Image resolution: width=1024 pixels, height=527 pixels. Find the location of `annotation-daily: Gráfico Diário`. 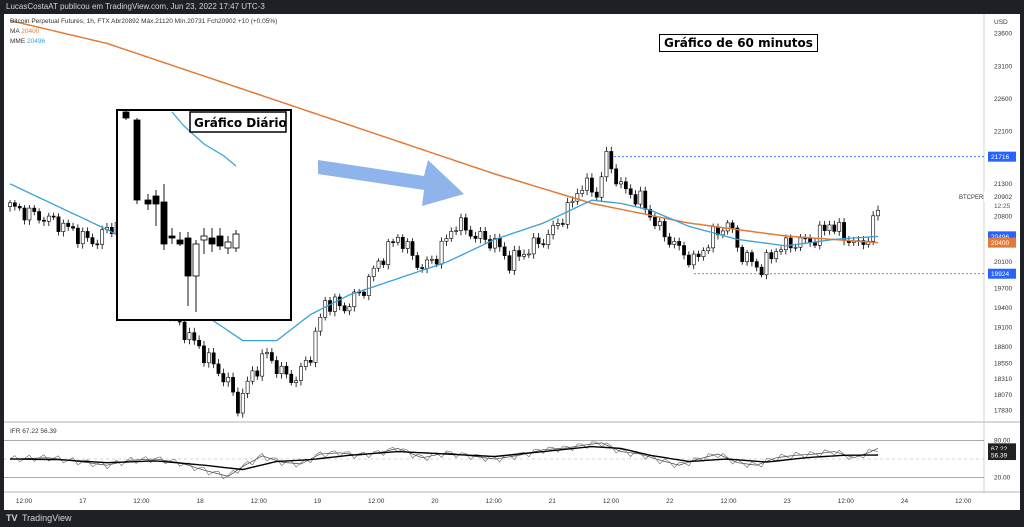

annotation-daily: Gráfico Diário is located at coordinates (240, 123).